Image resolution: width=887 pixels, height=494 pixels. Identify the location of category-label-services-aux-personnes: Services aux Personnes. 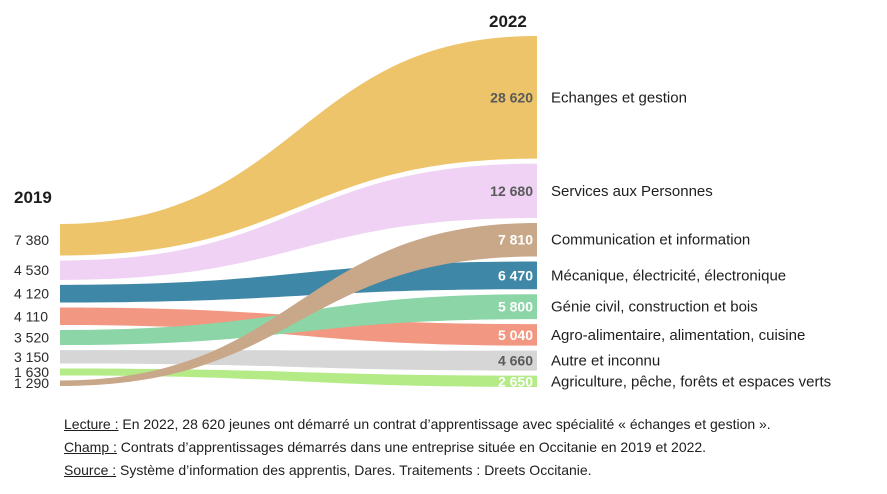
(632, 191).